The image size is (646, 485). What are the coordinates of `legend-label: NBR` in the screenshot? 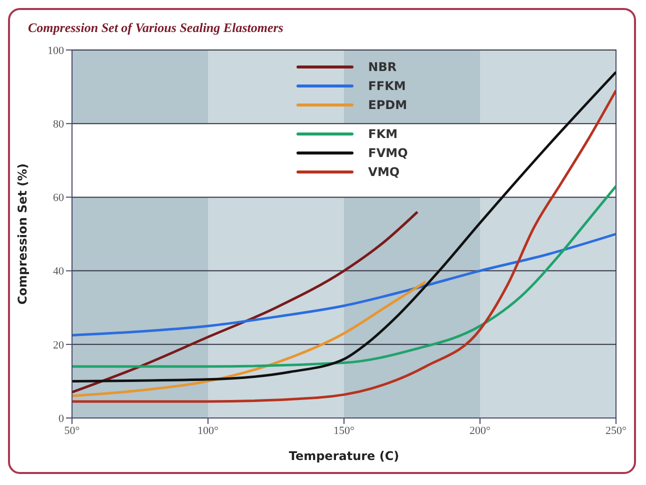 It's located at (382, 67).